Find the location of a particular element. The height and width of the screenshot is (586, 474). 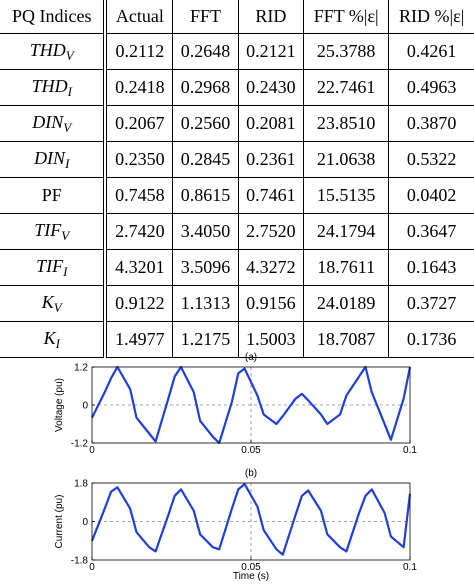

row-index-name: DINV is located at coordinates (54, 123).